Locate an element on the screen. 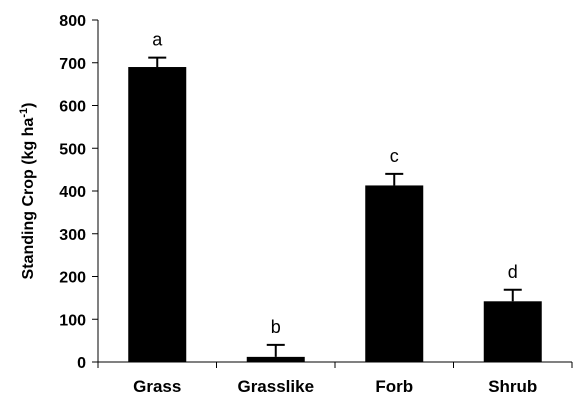 This screenshot has height=406, width=580. significance-letter: c is located at coordinates (394, 156).